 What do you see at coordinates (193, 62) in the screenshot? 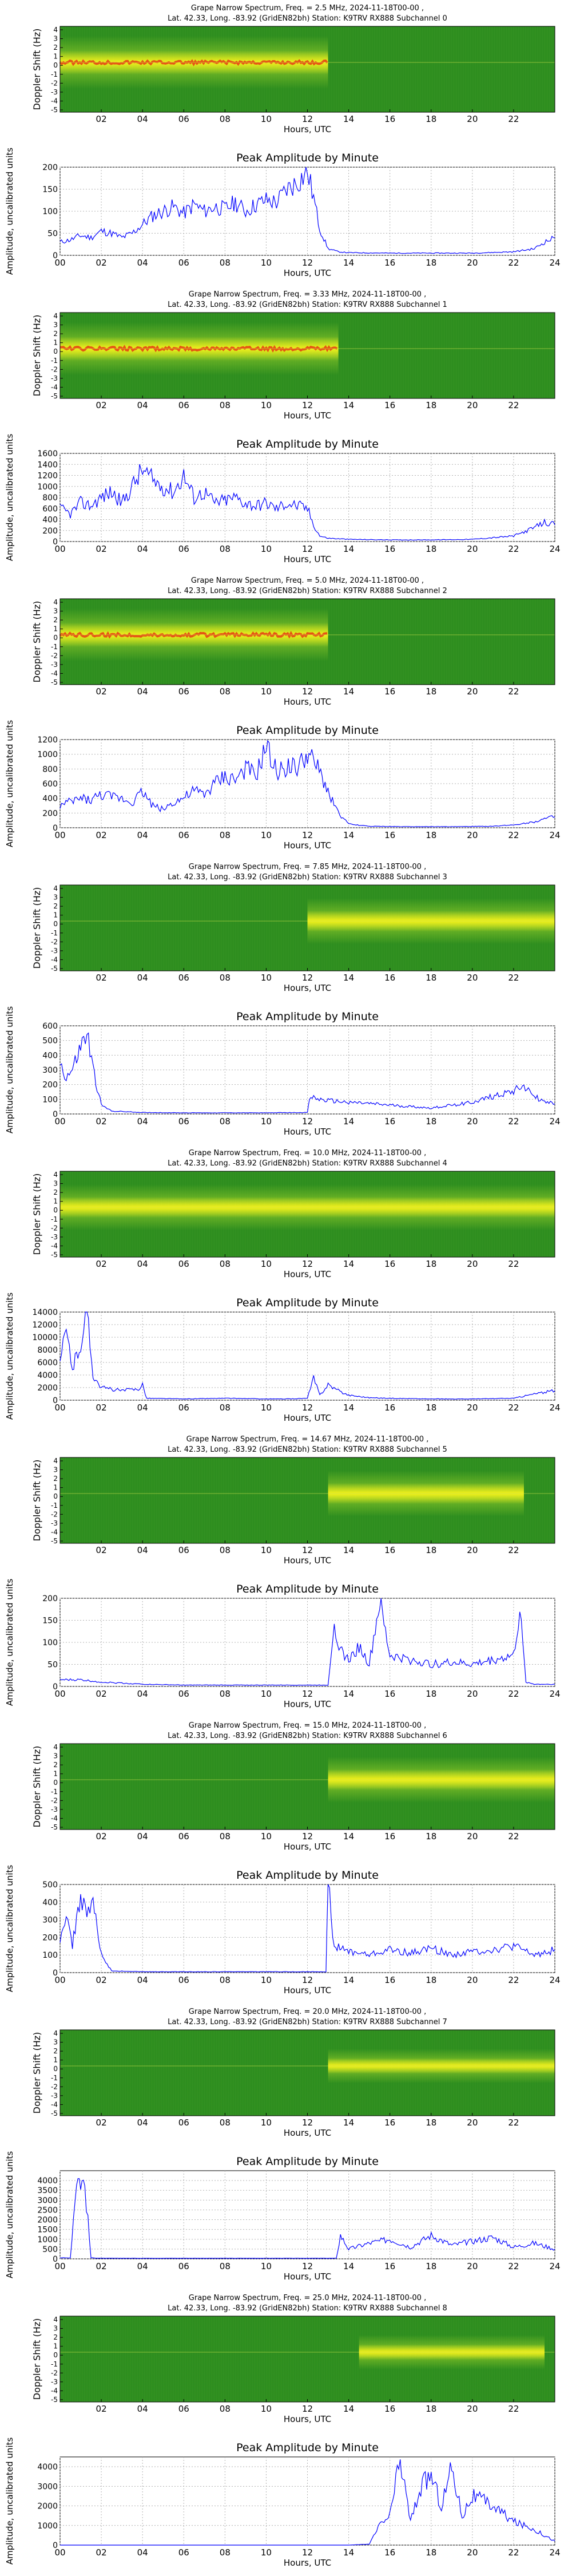
I see `spectrogram-peak-trace` at bounding box center [193, 62].